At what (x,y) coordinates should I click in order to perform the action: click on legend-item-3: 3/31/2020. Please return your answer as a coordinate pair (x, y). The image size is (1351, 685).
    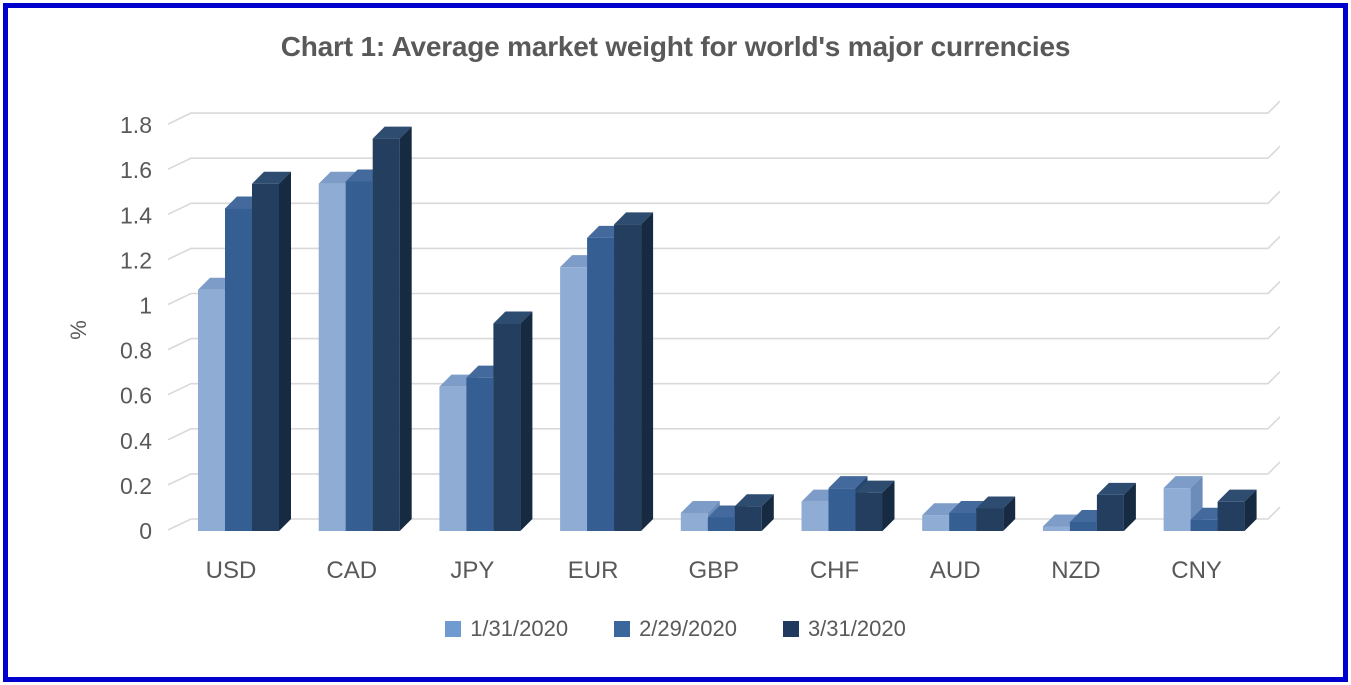
    Looking at the image, I should click on (844, 629).